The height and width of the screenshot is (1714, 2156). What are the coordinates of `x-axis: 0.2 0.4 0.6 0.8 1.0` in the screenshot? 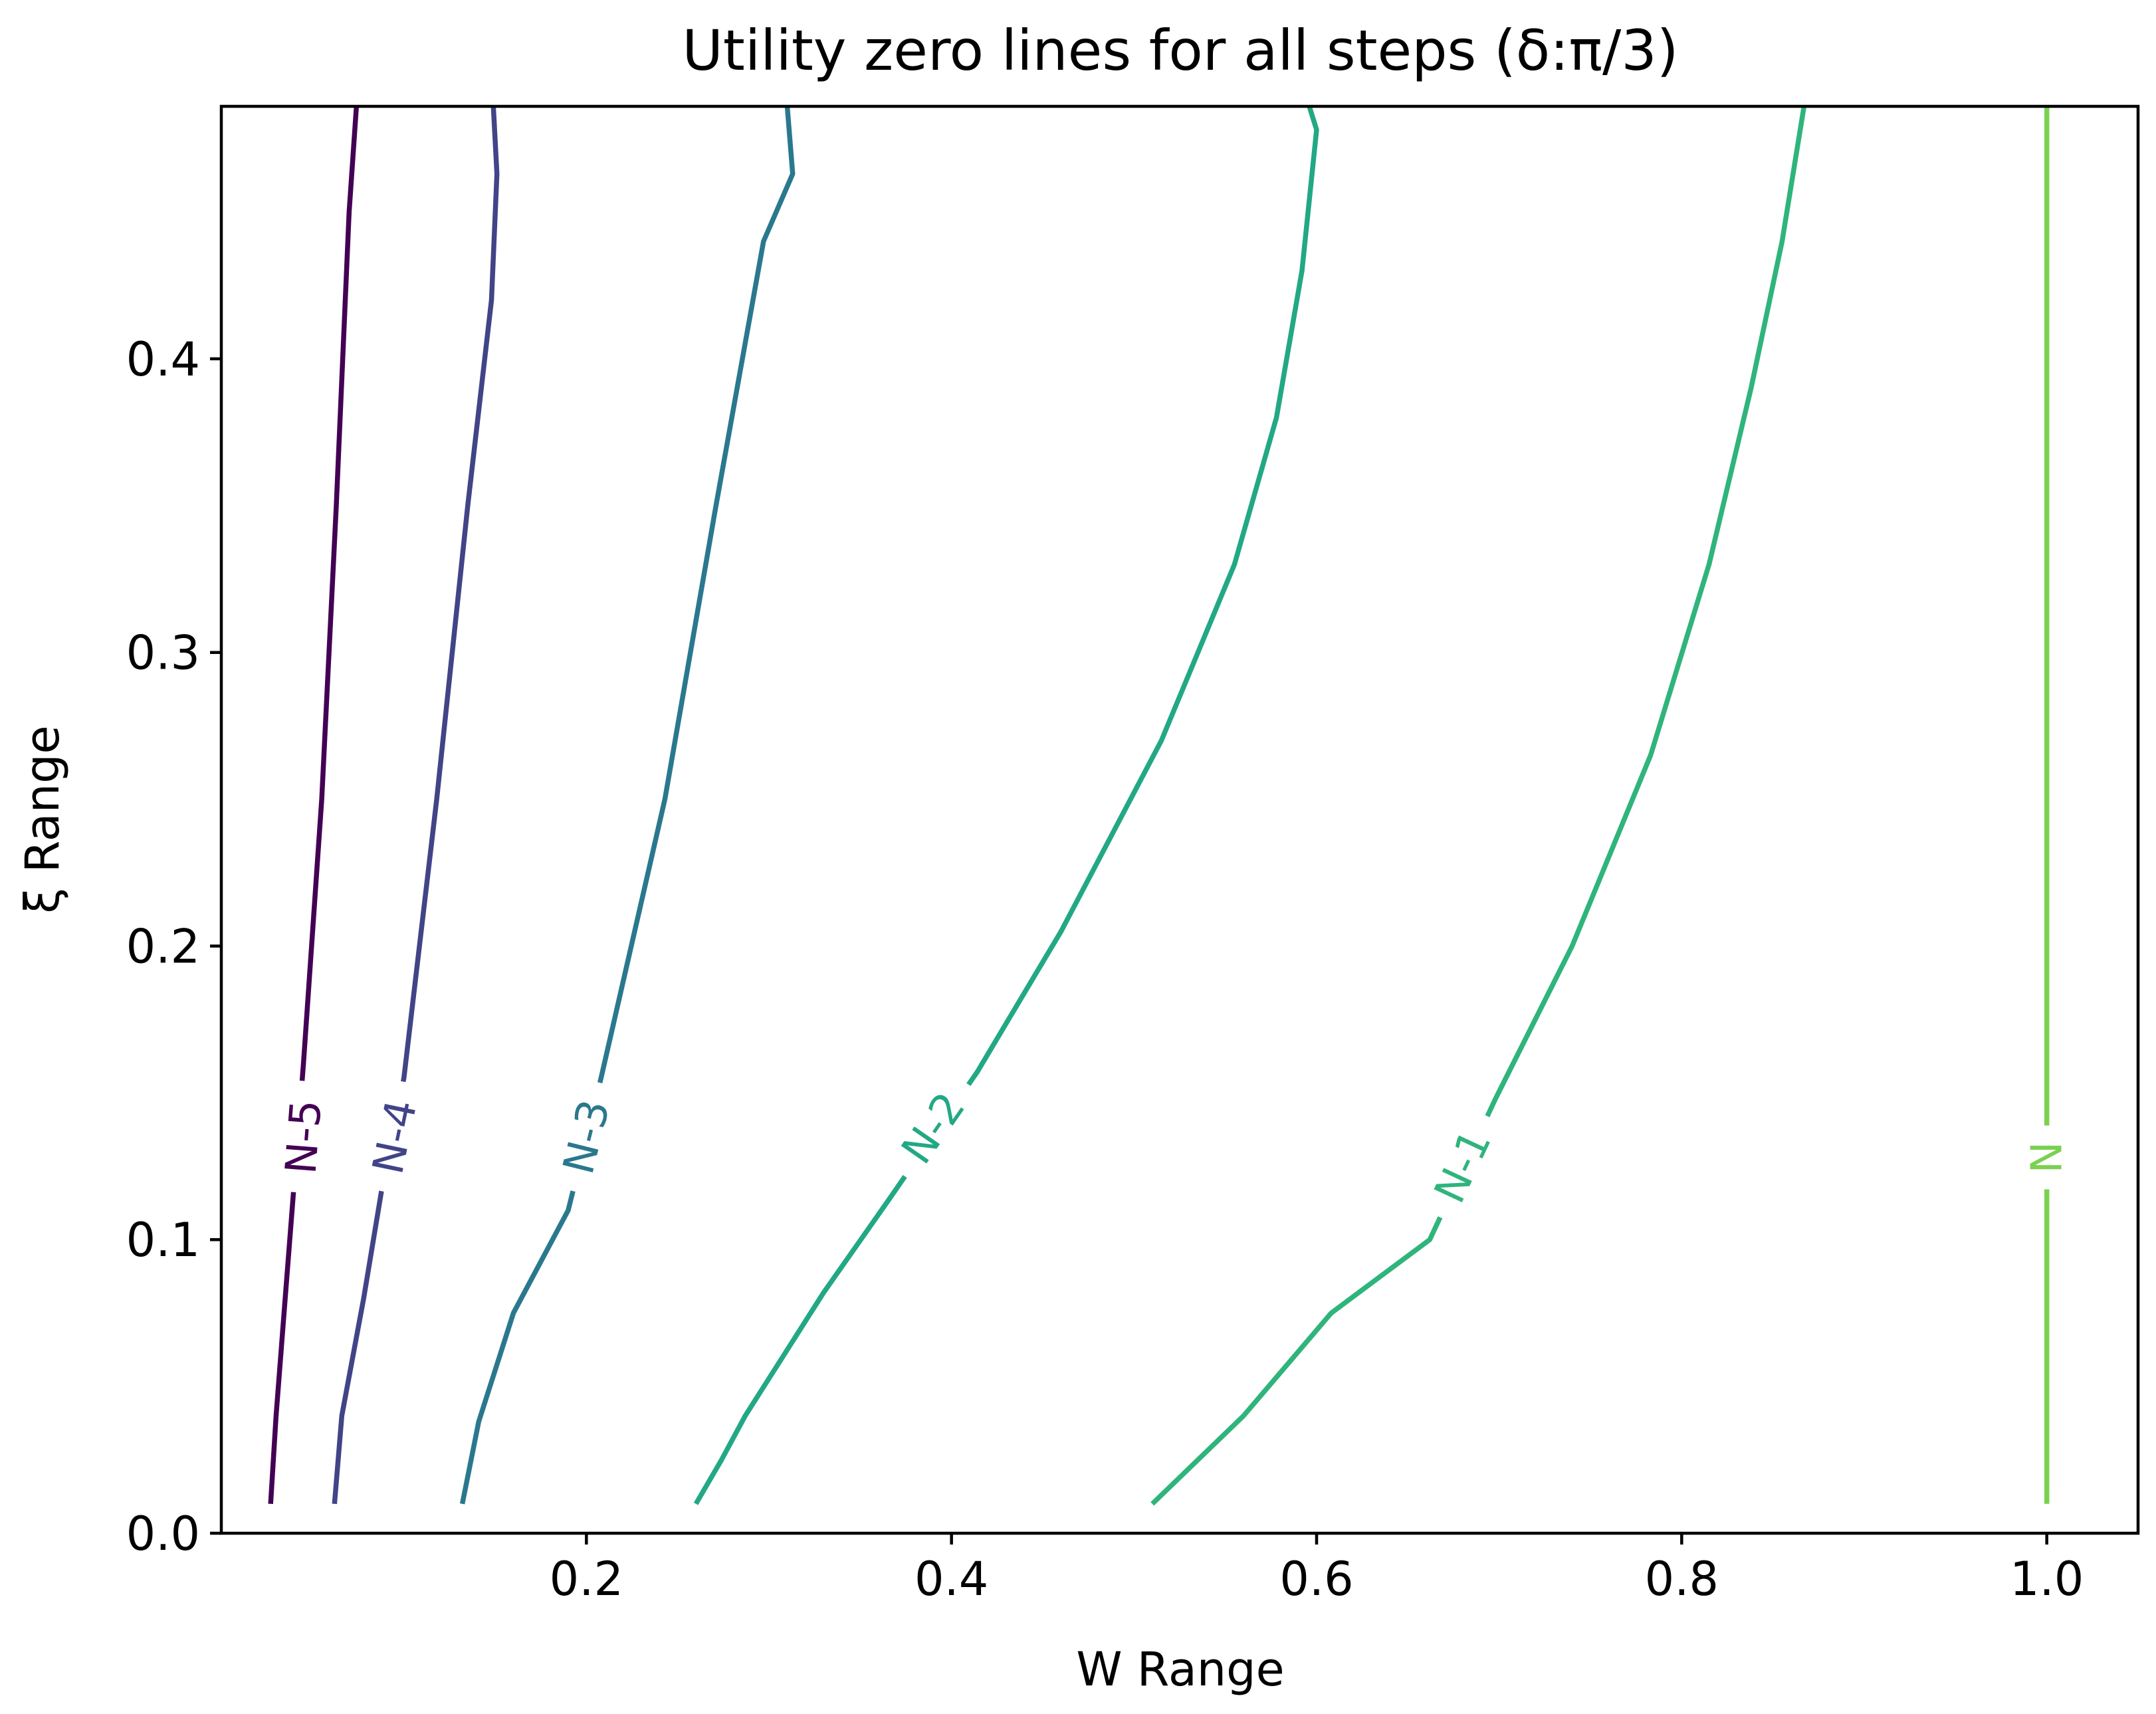 It's located at (1317, 1569).